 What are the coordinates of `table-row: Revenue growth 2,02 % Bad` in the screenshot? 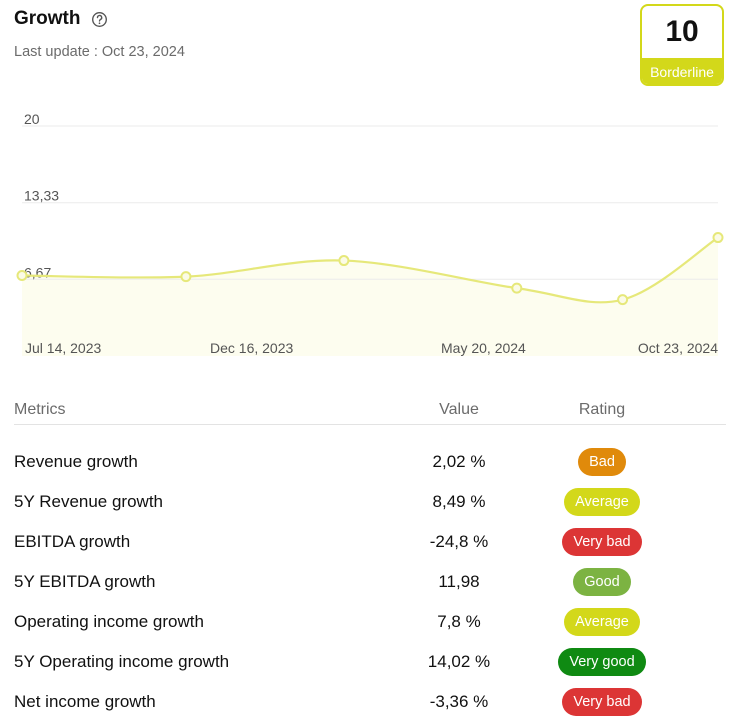 It's located at (370, 462).